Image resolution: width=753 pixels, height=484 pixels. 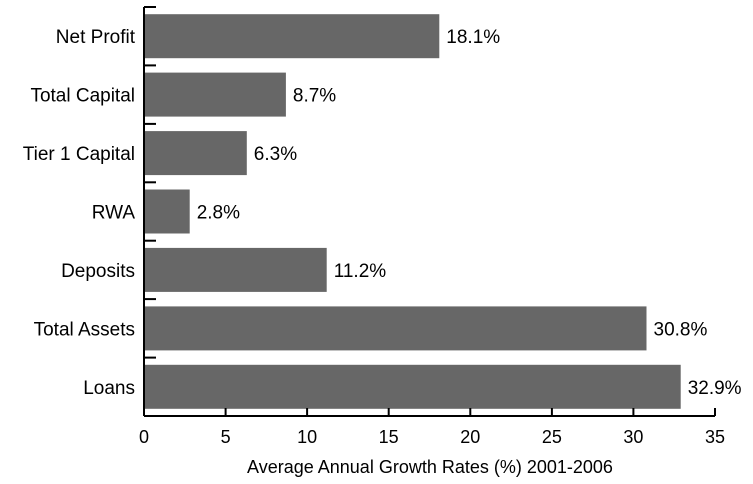 What do you see at coordinates (275, 154) in the screenshot?
I see `data-label: 6.3%` at bounding box center [275, 154].